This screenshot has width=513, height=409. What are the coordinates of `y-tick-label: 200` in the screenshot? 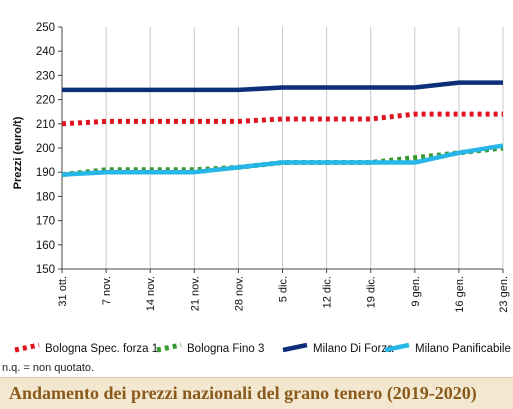 It's located at (45, 149).